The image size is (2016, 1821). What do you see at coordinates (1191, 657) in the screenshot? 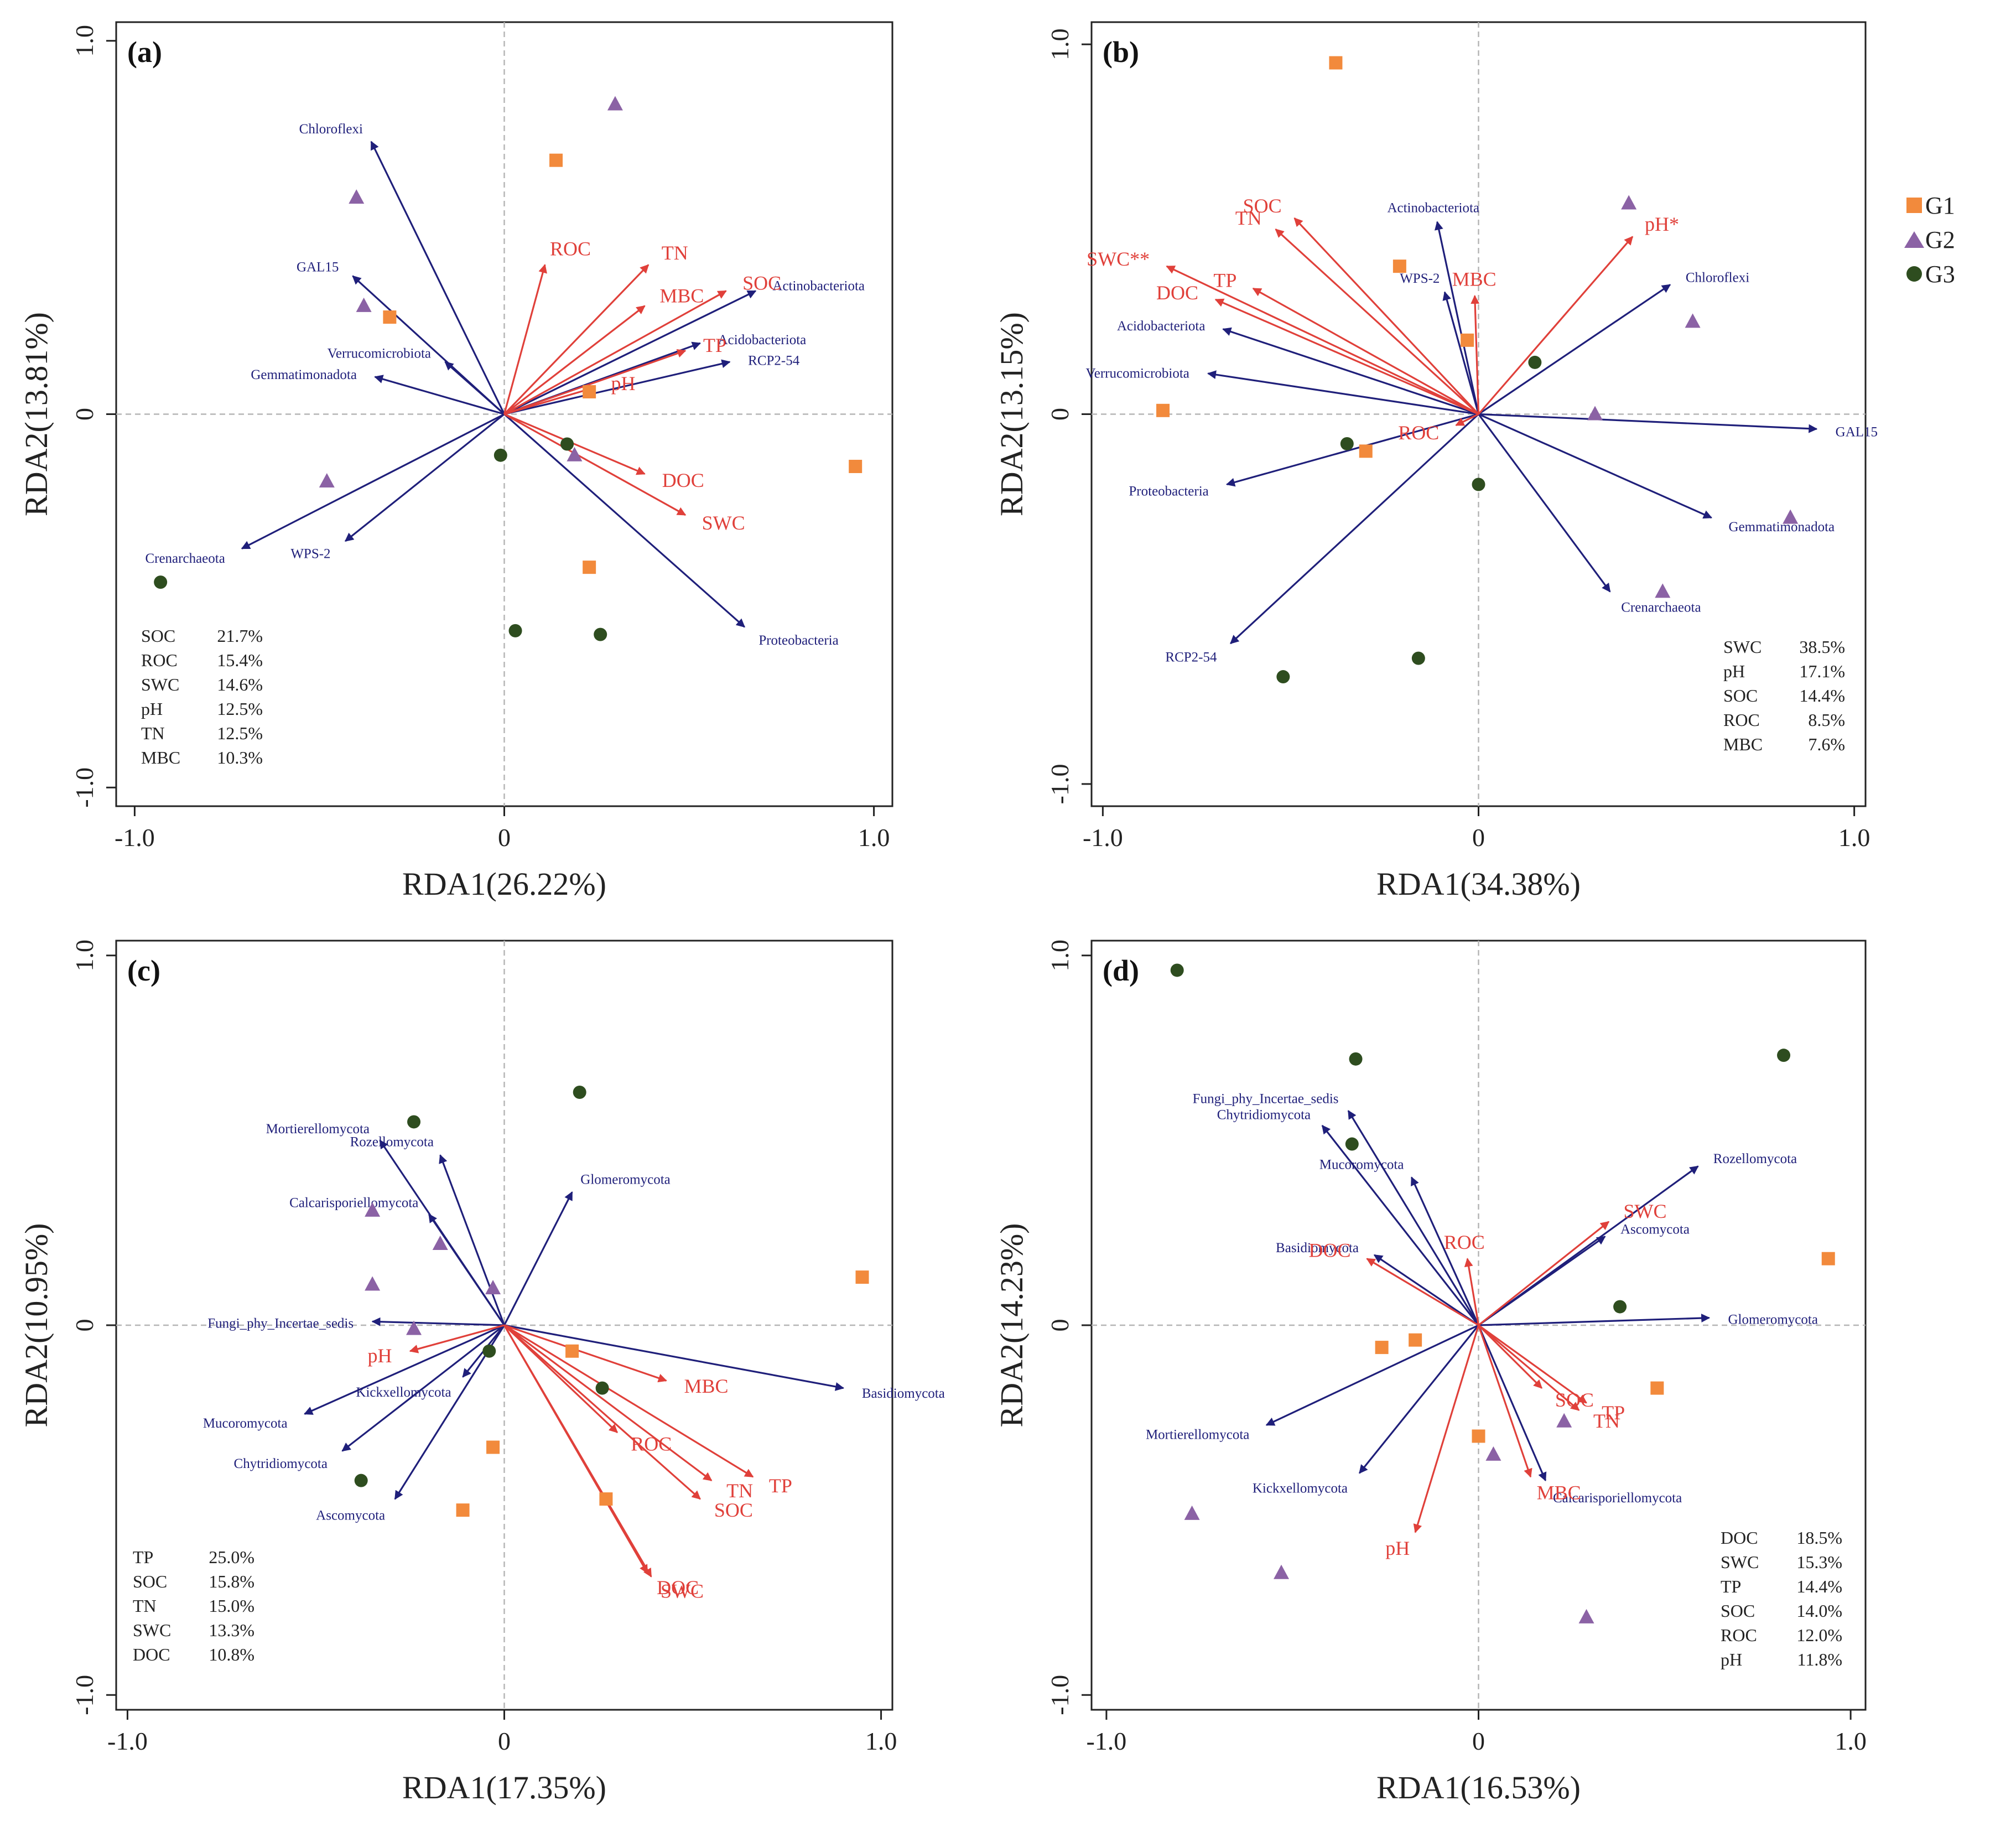
I see `species-label: RCP2-54` at bounding box center [1191, 657].